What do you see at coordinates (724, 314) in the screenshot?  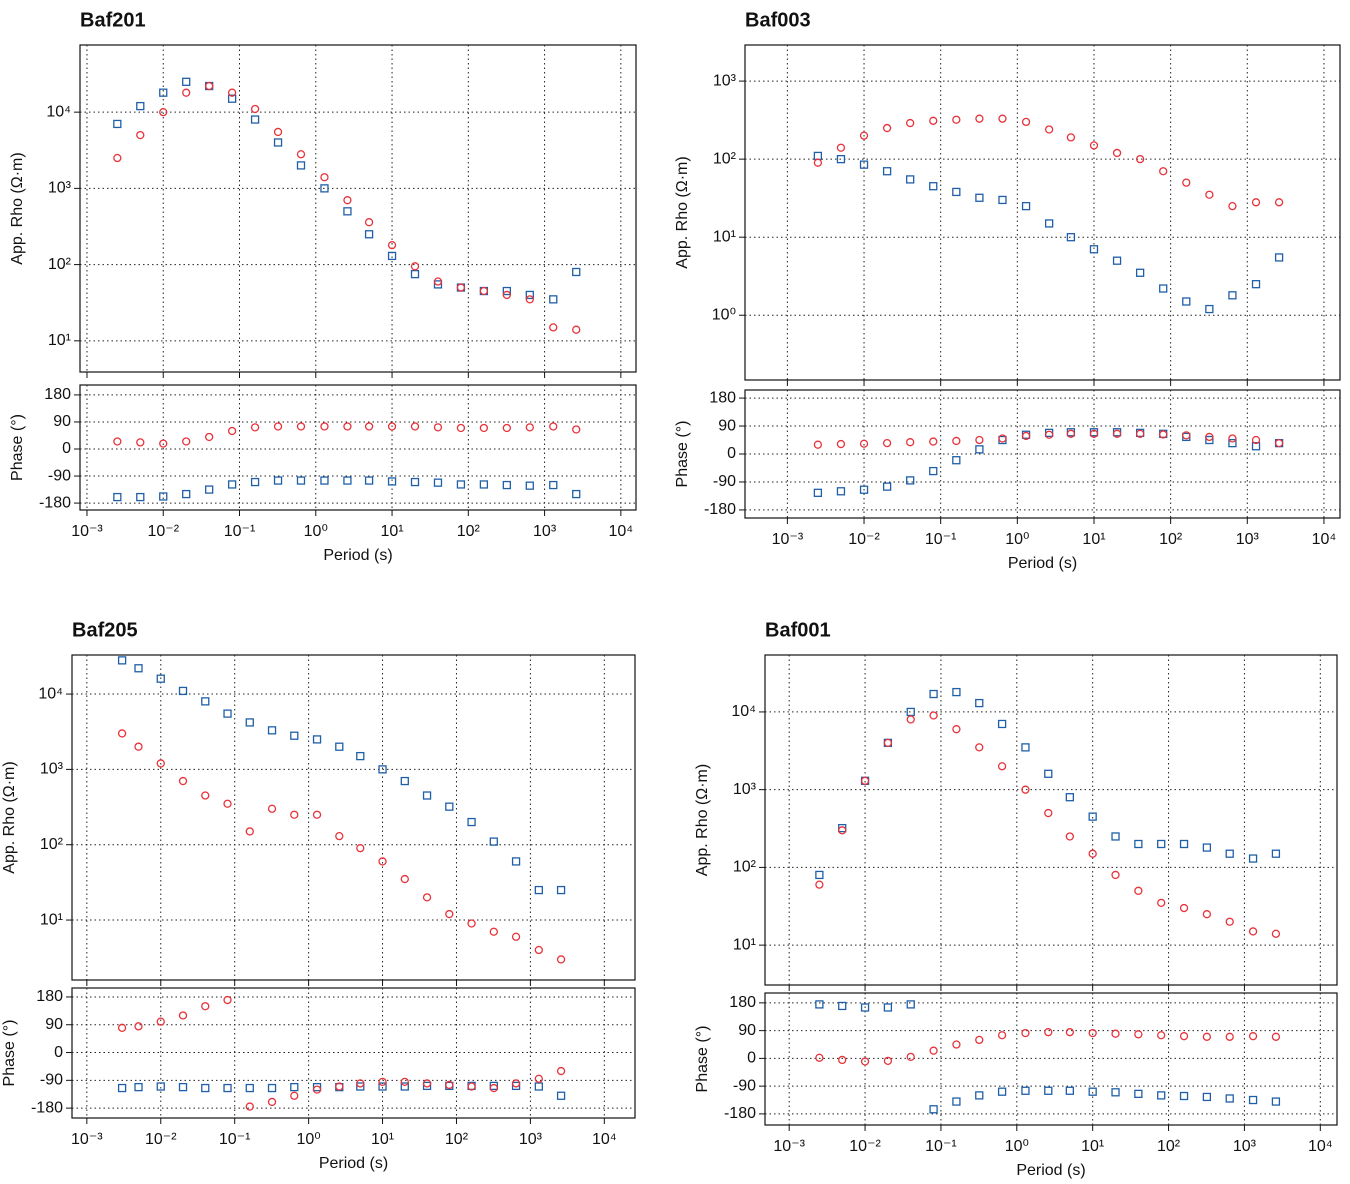 I see `y-tick-label: 10⁰` at bounding box center [724, 314].